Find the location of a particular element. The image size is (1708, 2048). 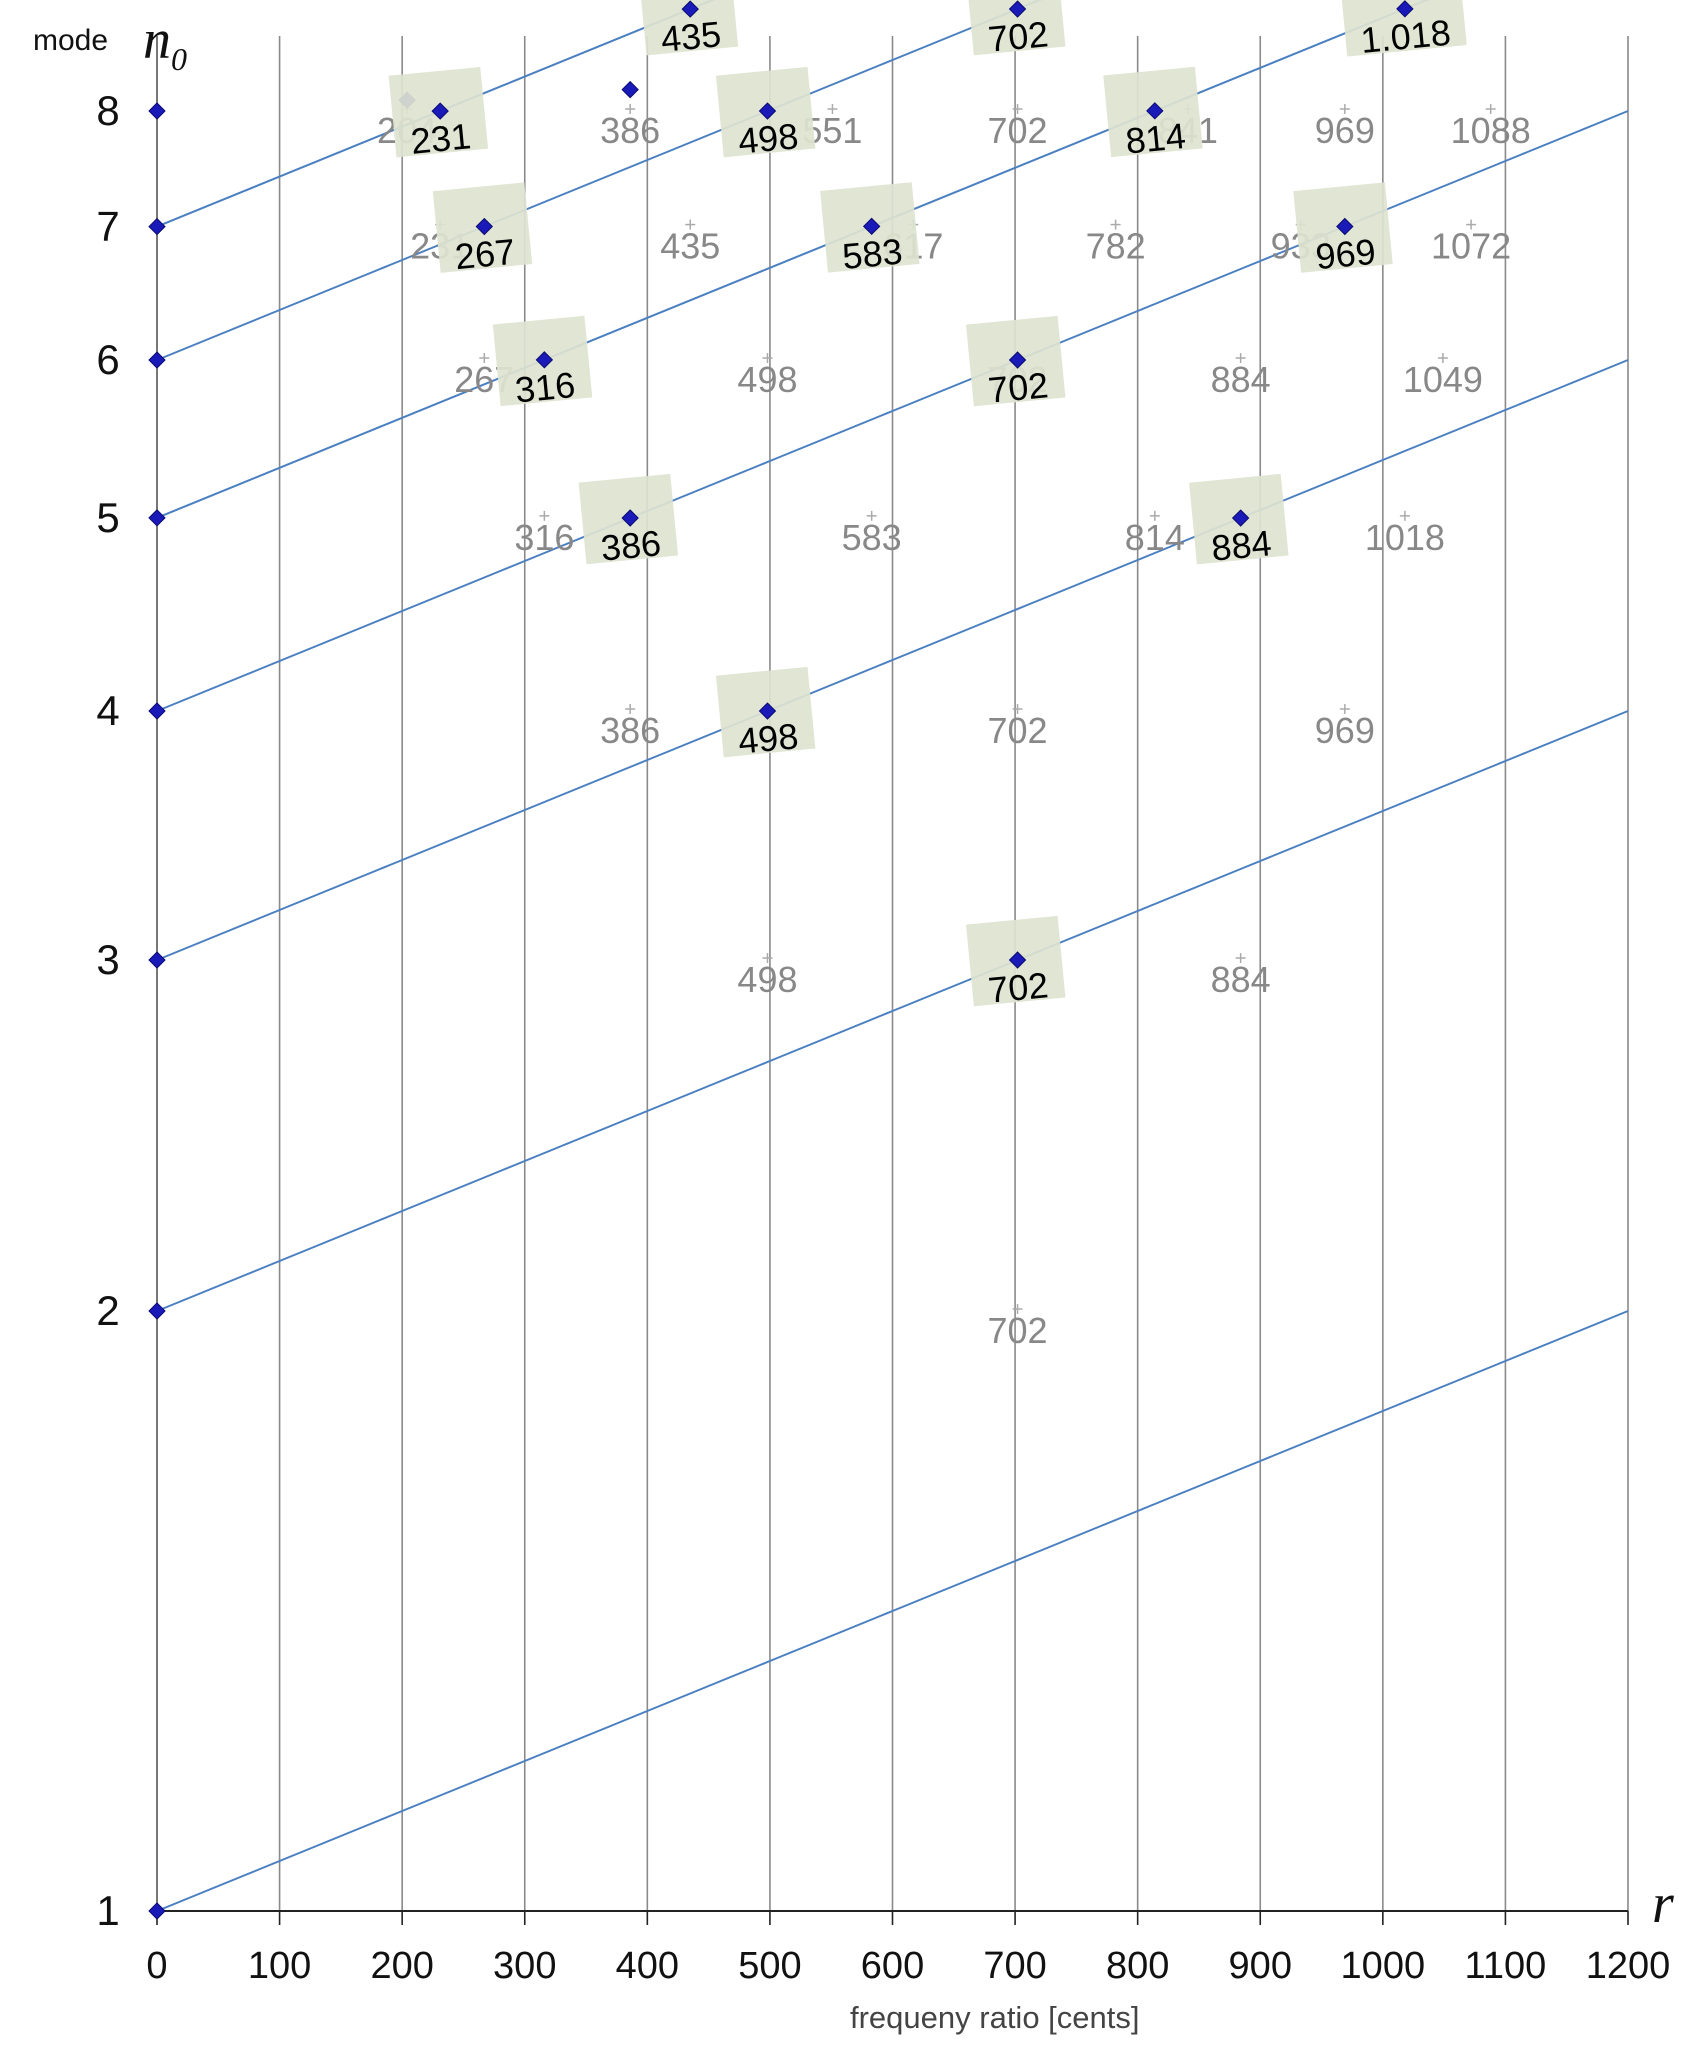

y-tick-label: 1 is located at coordinates (107, 1910).